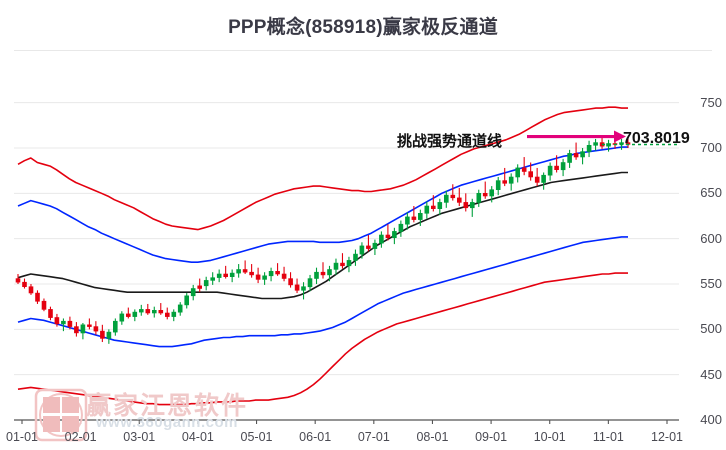 This screenshot has width=726, height=450. What do you see at coordinates (256, 437) in the screenshot?
I see `x-axis-tick-label: 05-01` at bounding box center [256, 437].